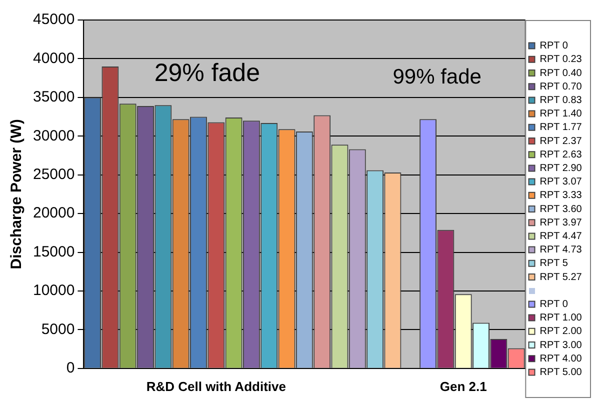  Describe the element at coordinates (561, 222) in the screenshot. I see `legend-label: RPT 3.97` at that location.